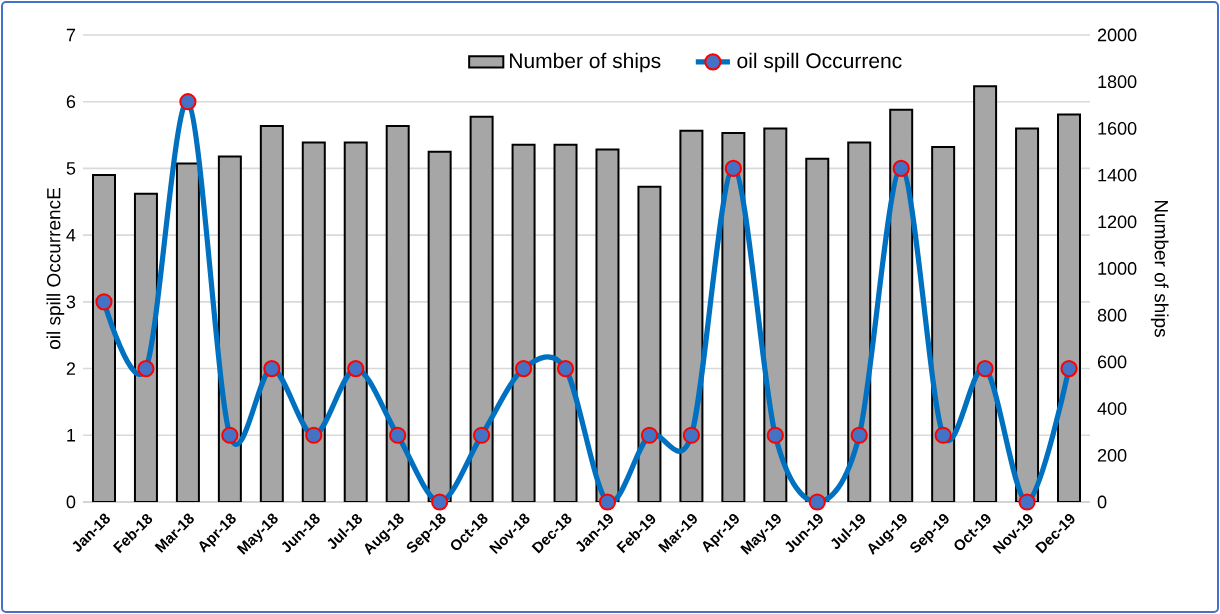  What do you see at coordinates (1117, 128) in the screenshot?
I see `y2-tick-label: 1600` at bounding box center [1117, 128].